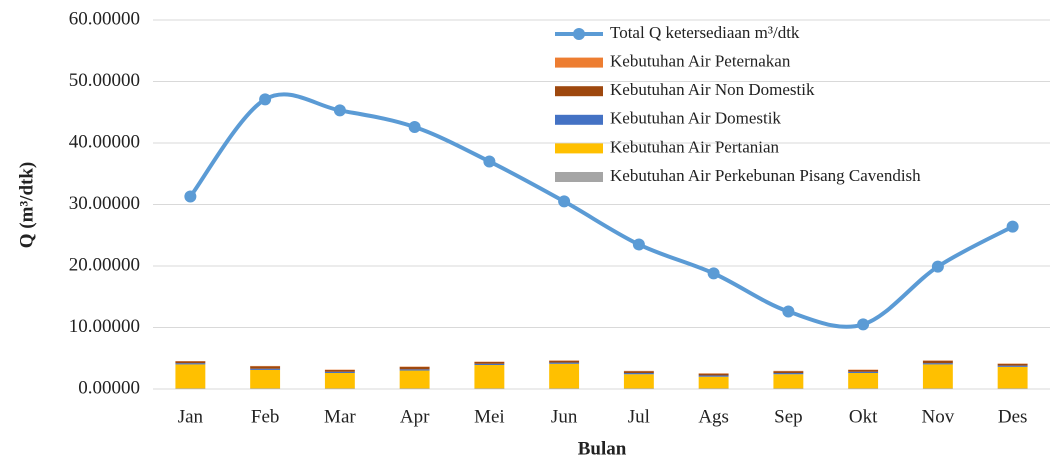 The image size is (1056, 463). Describe the element at coordinates (104, 264) in the screenshot. I see `y-tick-label: 20.00000` at that location.